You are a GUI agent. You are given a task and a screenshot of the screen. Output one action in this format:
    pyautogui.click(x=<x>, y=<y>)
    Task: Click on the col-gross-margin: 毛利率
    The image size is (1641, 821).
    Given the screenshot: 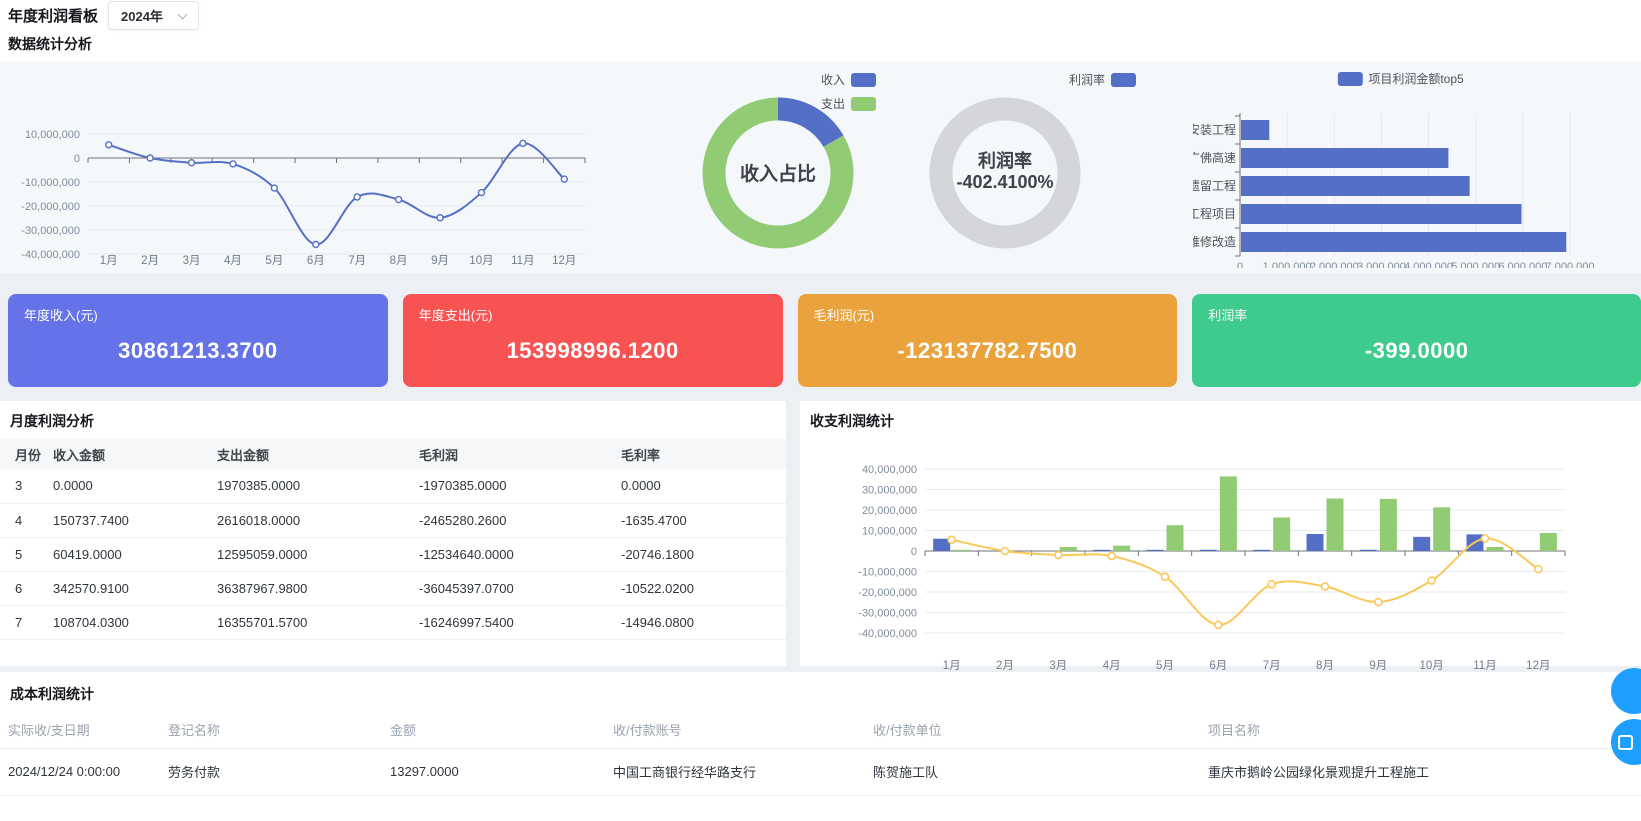 What is the action you would take?
    pyautogui.click(x=699, y=454)
    